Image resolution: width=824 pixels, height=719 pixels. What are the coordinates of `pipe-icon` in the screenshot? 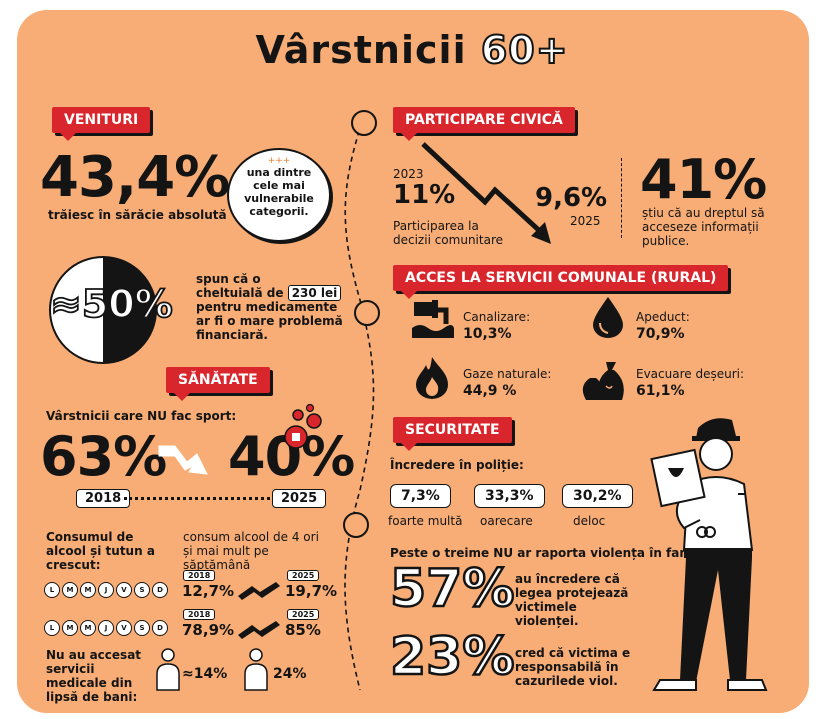 It's located at (433, 319).